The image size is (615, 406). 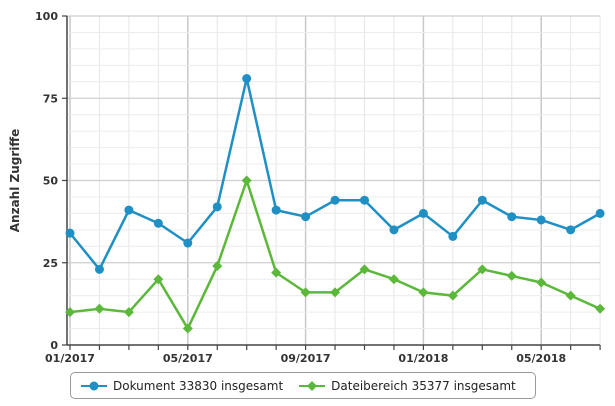 I want to click on legend-item-dateibereich: Dateibereich 35377 insgesamt, so click(x=407, y=386).